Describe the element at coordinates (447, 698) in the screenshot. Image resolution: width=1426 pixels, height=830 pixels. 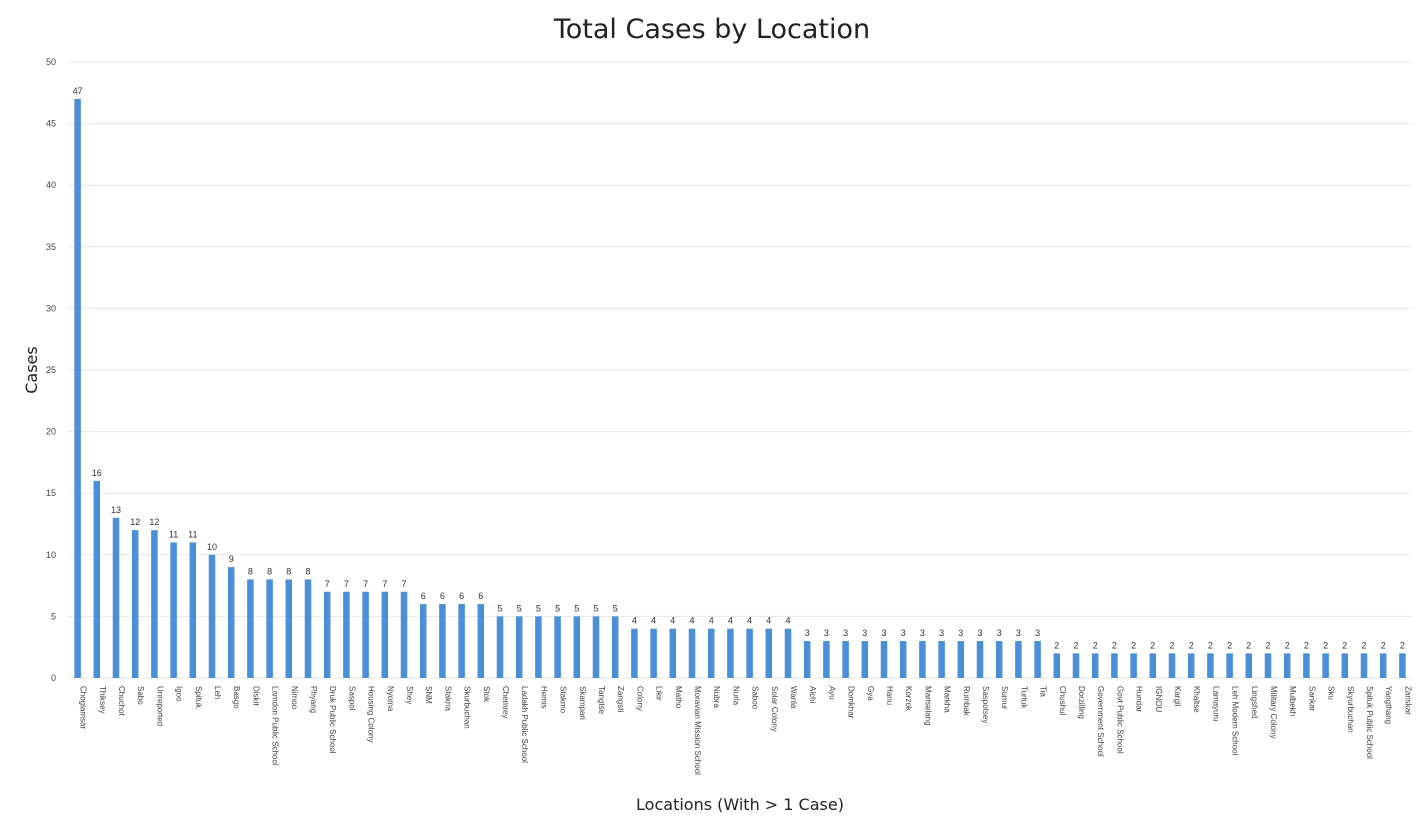
I see `x-tick-label: Stakna` at that location.